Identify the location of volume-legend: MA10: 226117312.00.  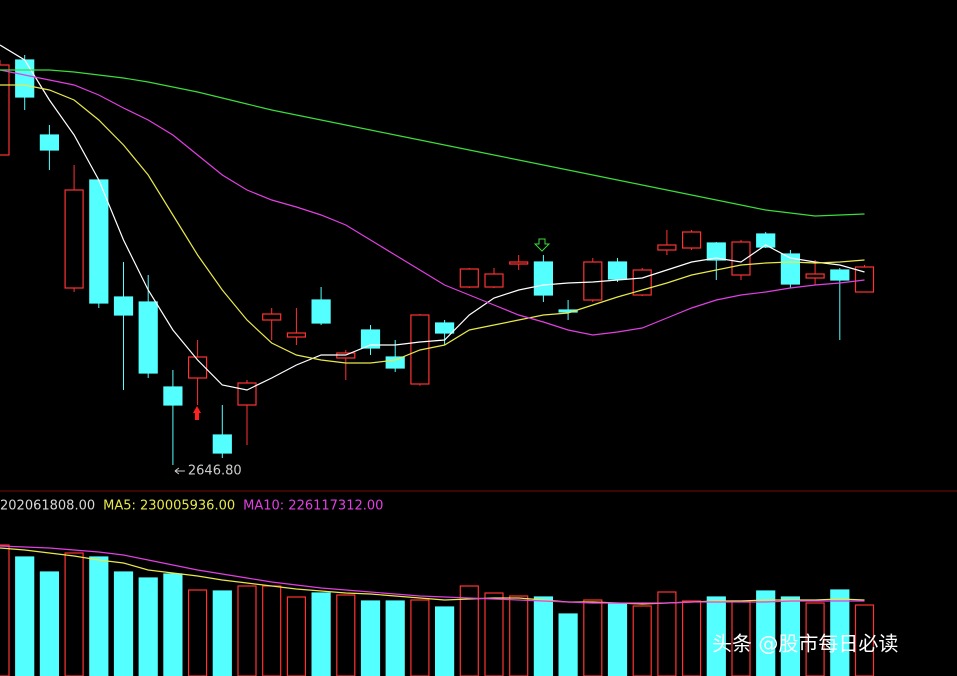
(313, 506).